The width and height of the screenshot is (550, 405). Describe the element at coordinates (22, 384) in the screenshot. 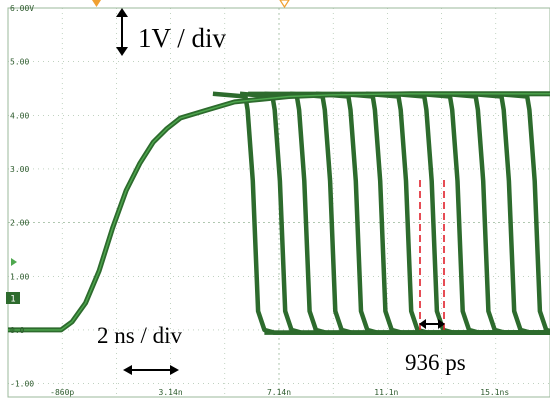

I see `y-tick-label: -1.00` at that location.